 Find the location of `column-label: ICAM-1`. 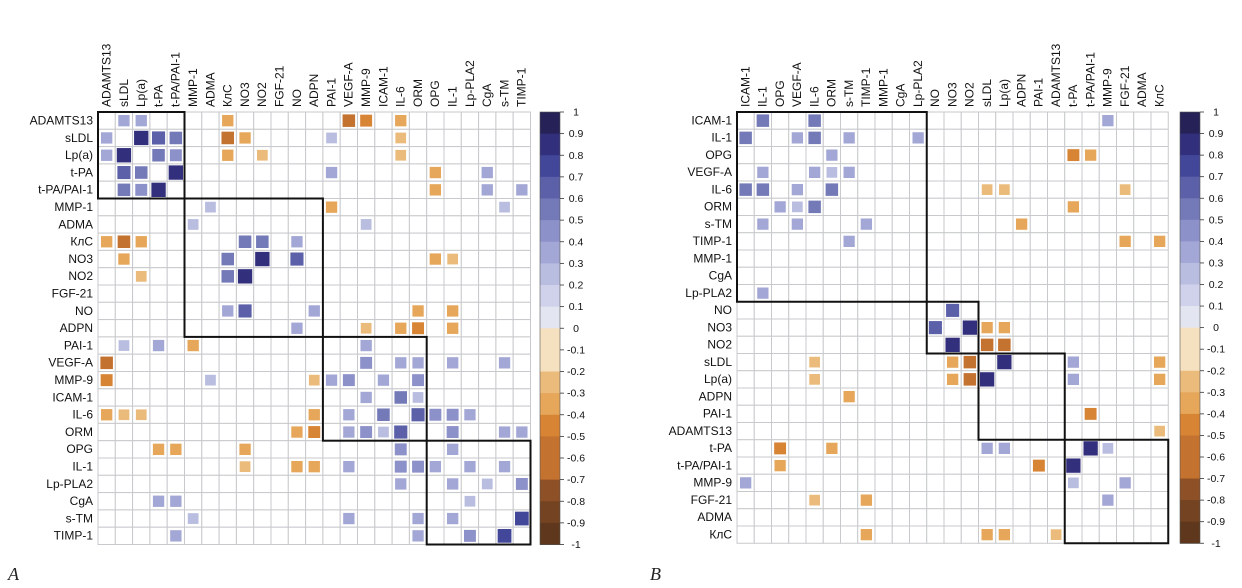

column-label: ICAM-1 is located at coordinates (383, 86).